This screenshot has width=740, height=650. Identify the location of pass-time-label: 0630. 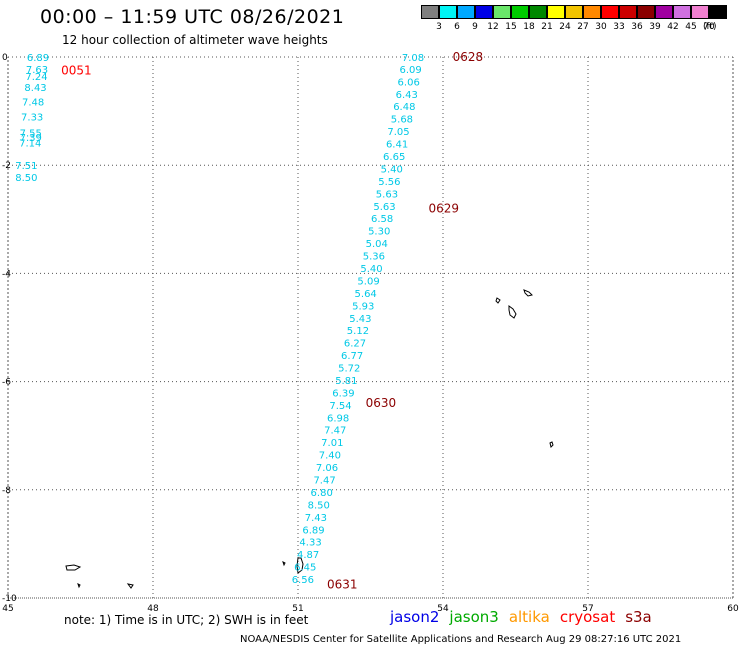
(381, 403).